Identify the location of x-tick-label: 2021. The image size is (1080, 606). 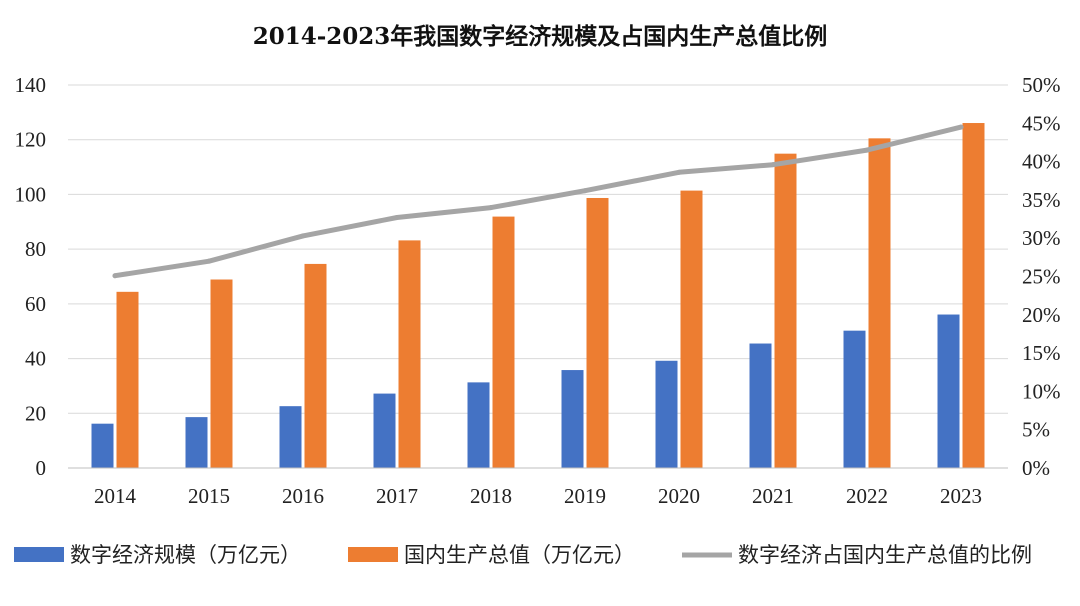
(773, 496).